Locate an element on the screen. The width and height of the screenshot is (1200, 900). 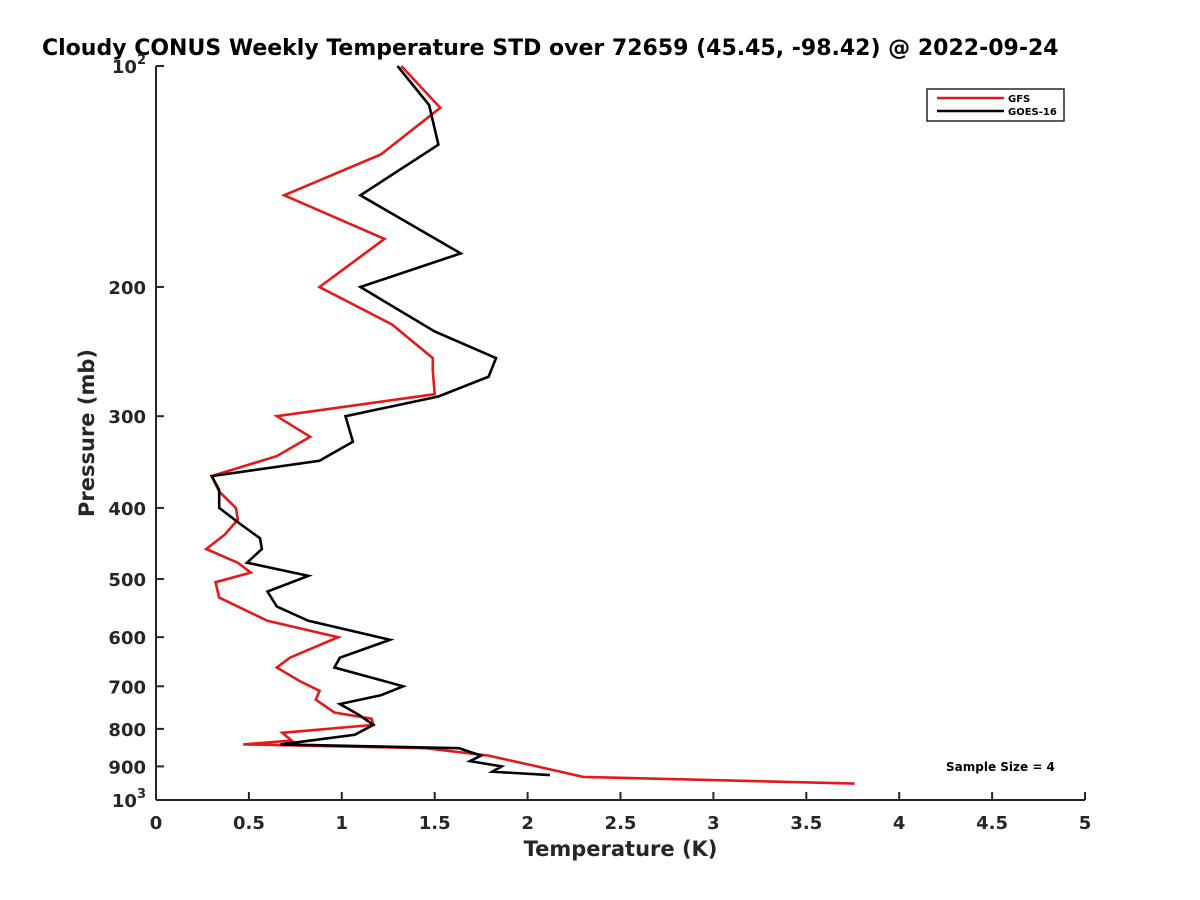
x-tick-label: 0.5 is located at coordinates (249, 823).